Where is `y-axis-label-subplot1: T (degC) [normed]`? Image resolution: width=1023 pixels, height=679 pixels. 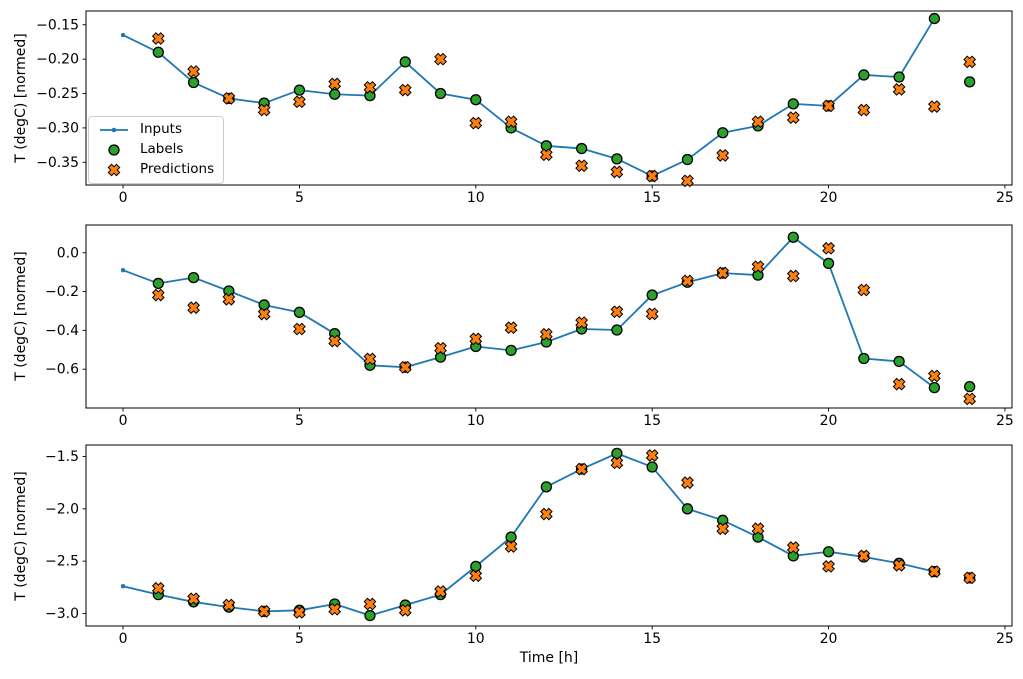 y-axis-label-subplot1: T (degC) [normed] is located at coordinates (21, 98).